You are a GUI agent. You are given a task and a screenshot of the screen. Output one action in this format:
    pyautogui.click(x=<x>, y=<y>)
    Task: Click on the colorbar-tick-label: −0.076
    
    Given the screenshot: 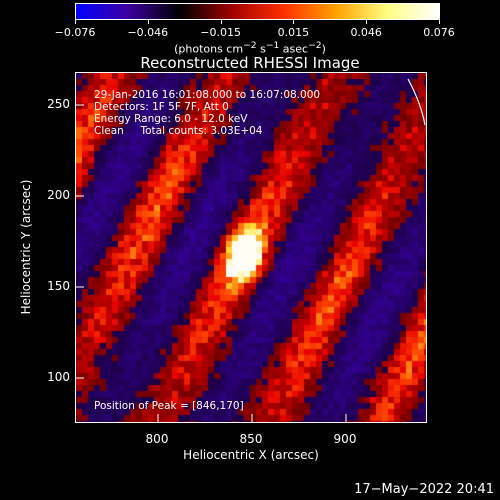 What is the action you would take?
    pyautogui.click(x=75, y=32)
    